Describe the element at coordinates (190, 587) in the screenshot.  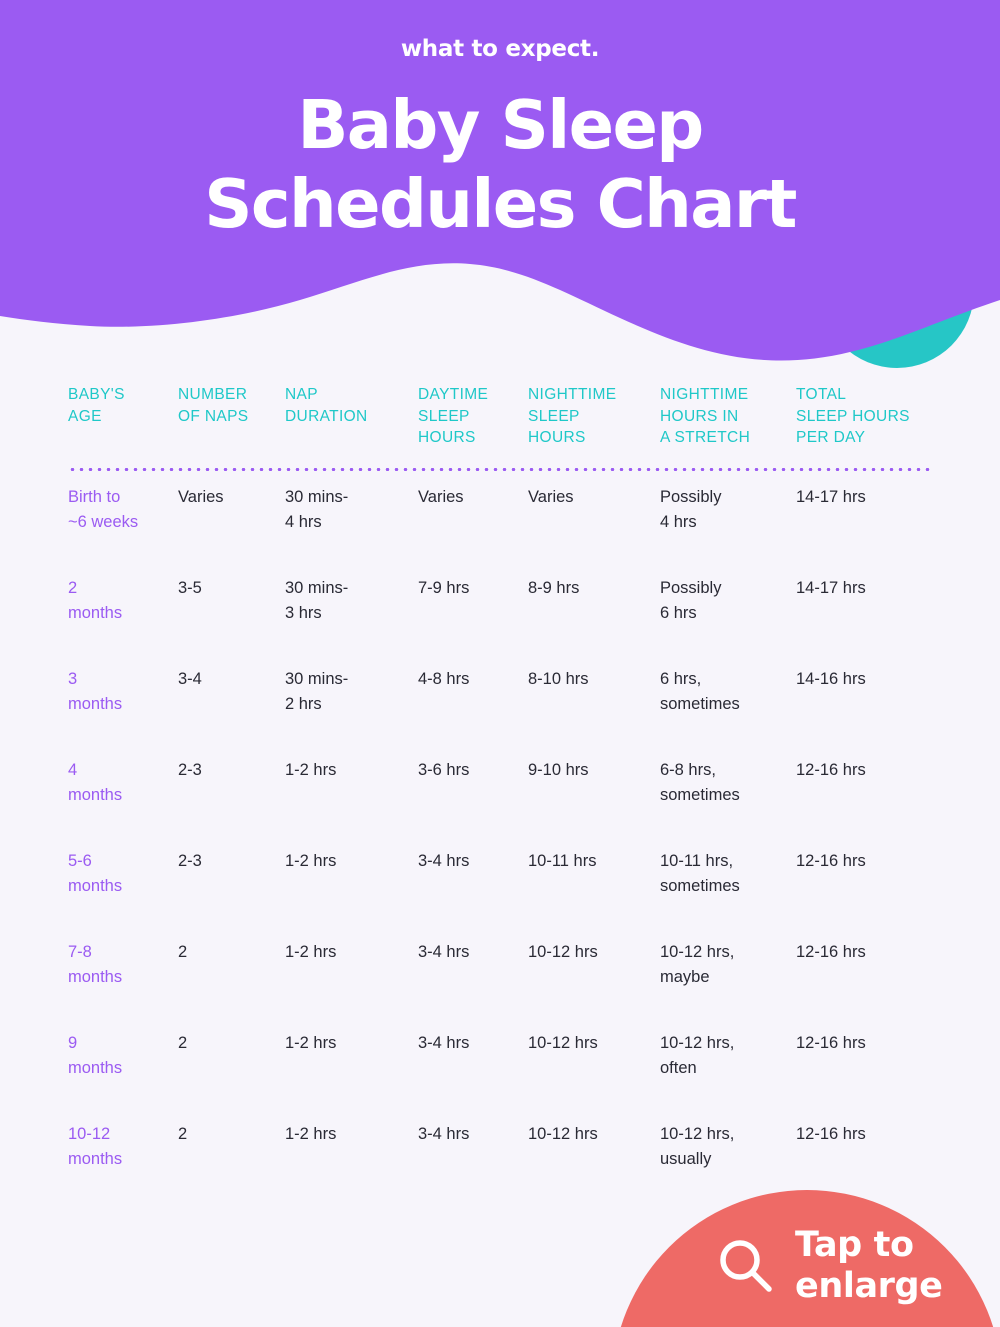
I see `cell-number-of-naps: 3-5` at that location.